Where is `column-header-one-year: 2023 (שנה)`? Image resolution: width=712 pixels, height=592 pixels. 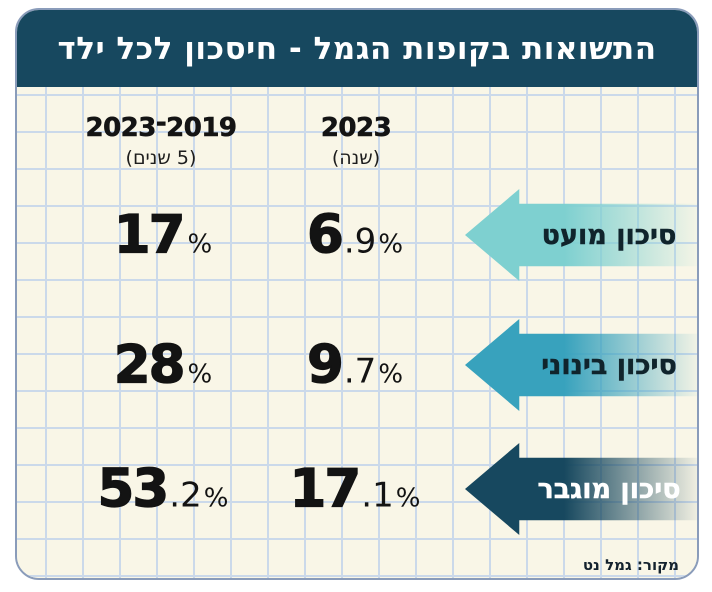 column-header-one-year: 2023 (שנה) is located at coordinates (356, 141).